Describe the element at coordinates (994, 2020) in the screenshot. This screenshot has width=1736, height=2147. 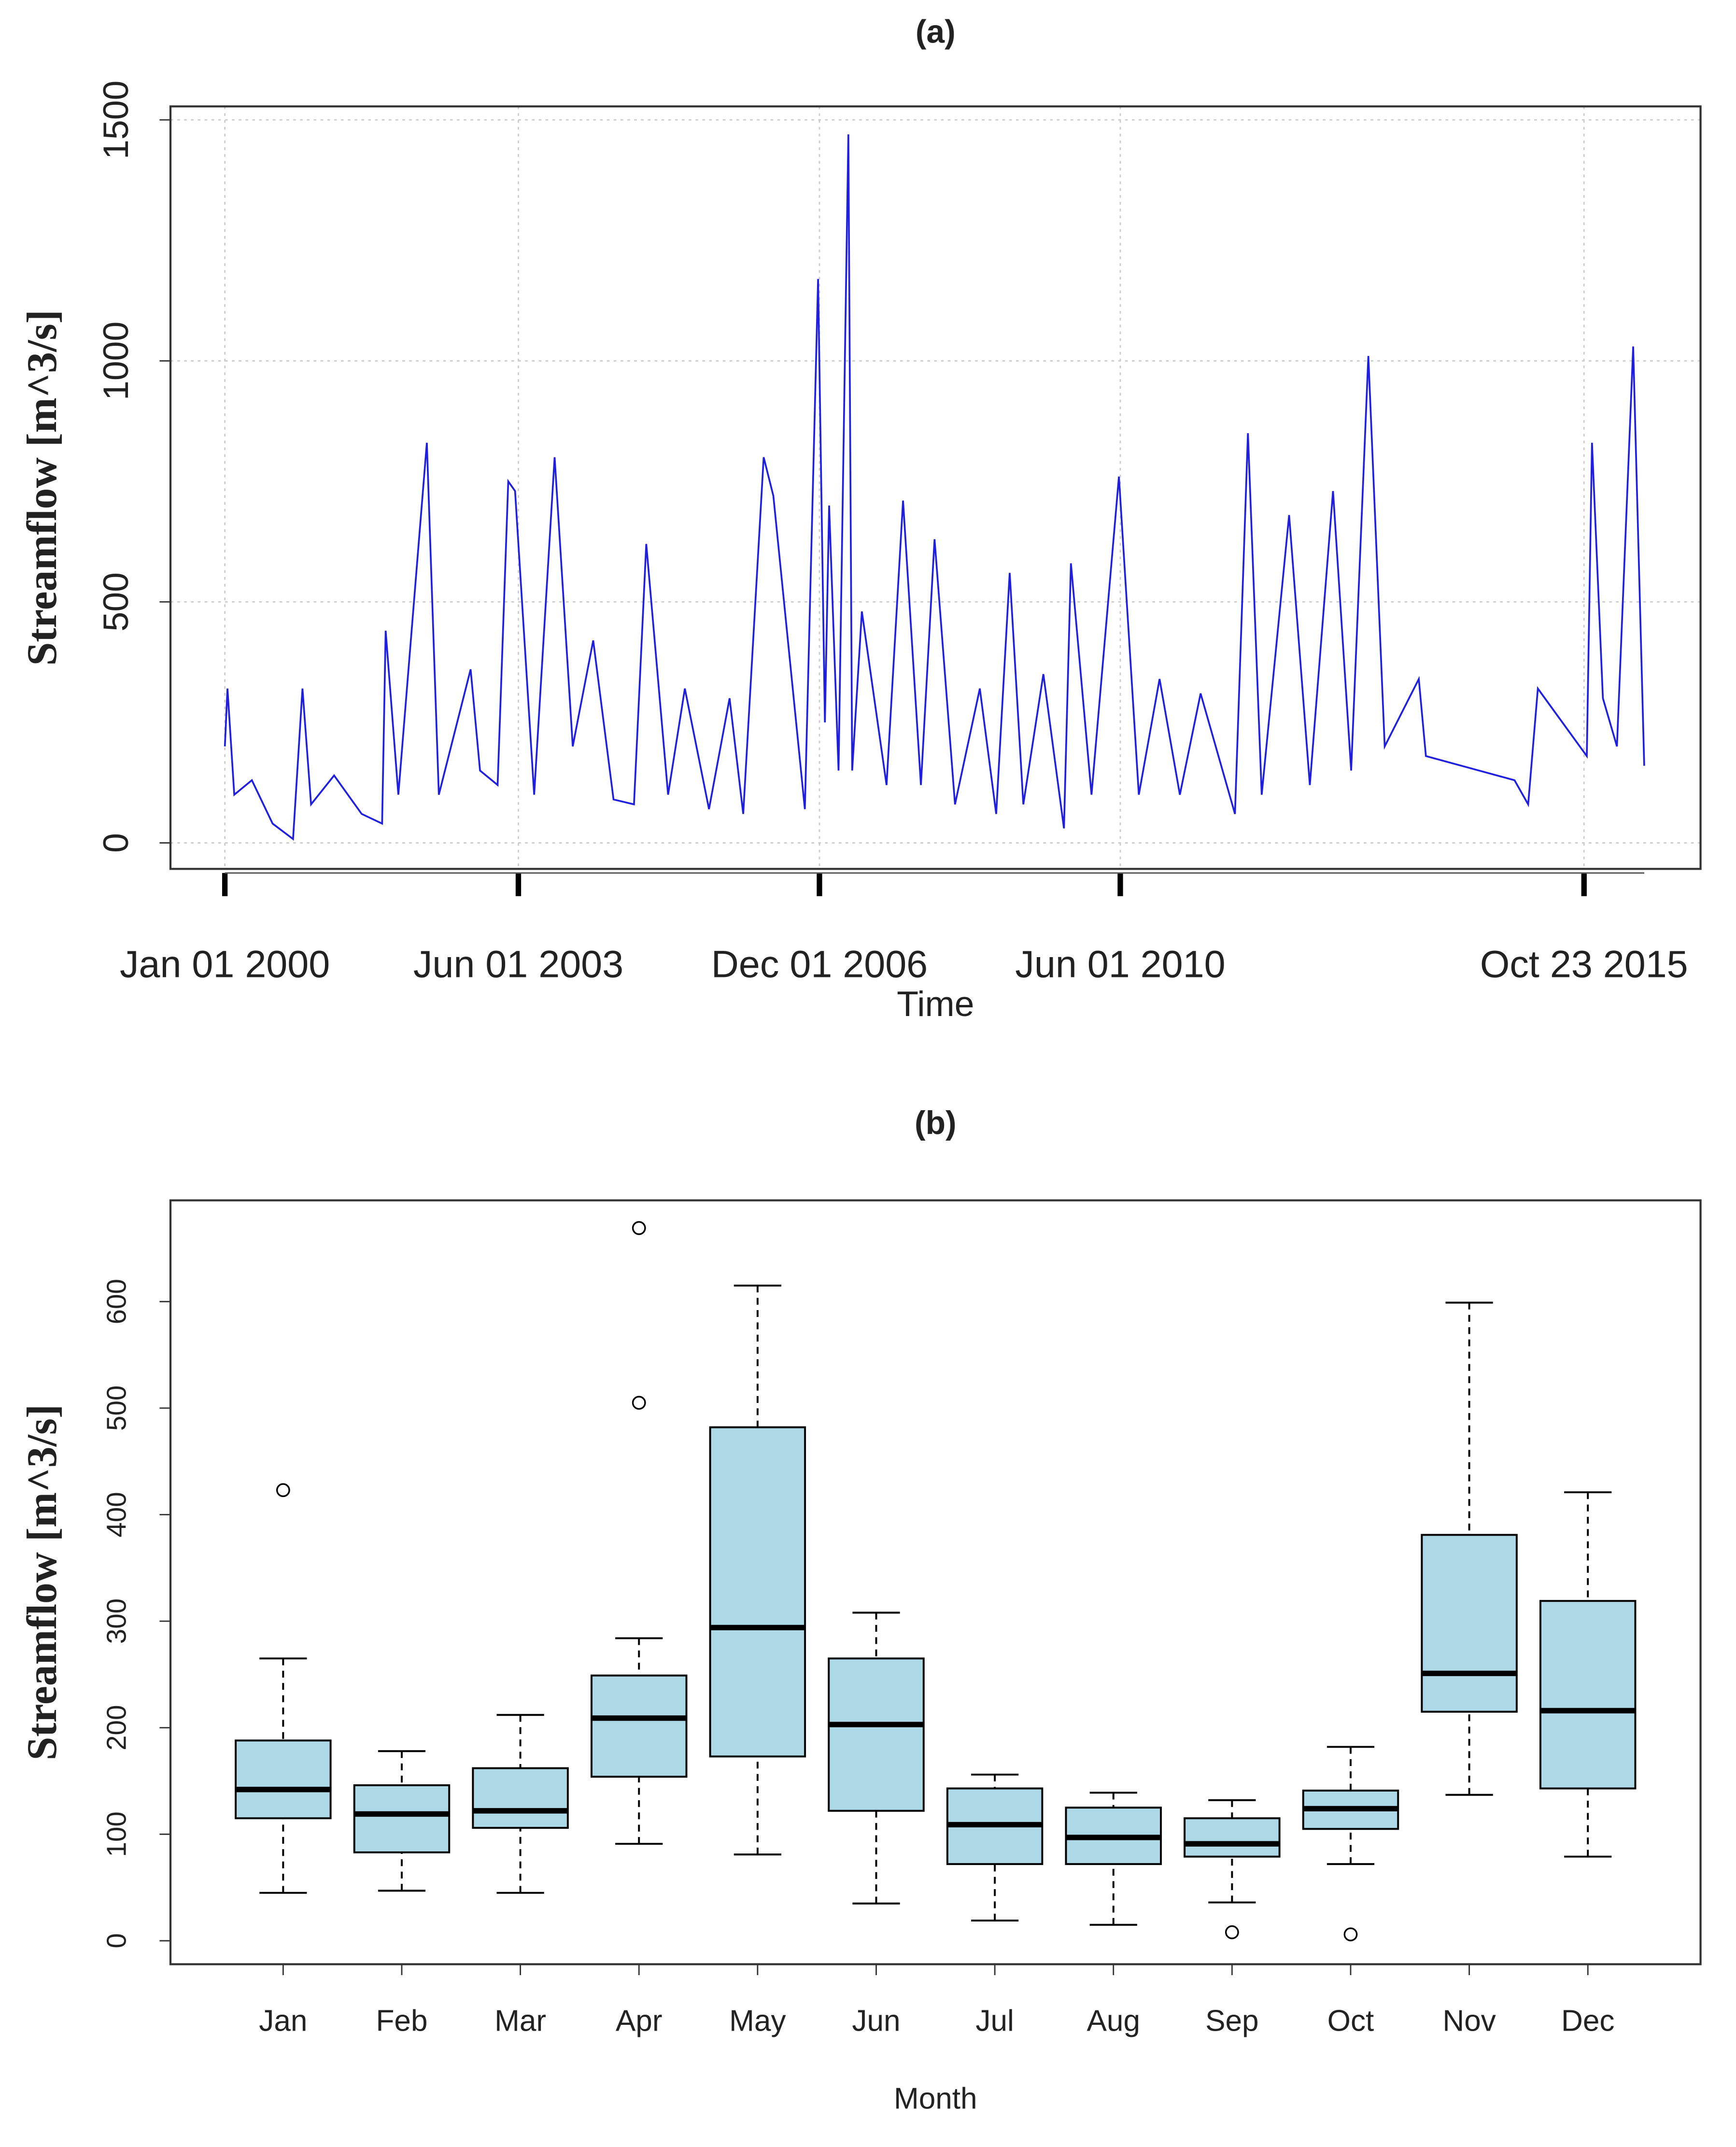
I see `x-tick-label: Jul` at that location.